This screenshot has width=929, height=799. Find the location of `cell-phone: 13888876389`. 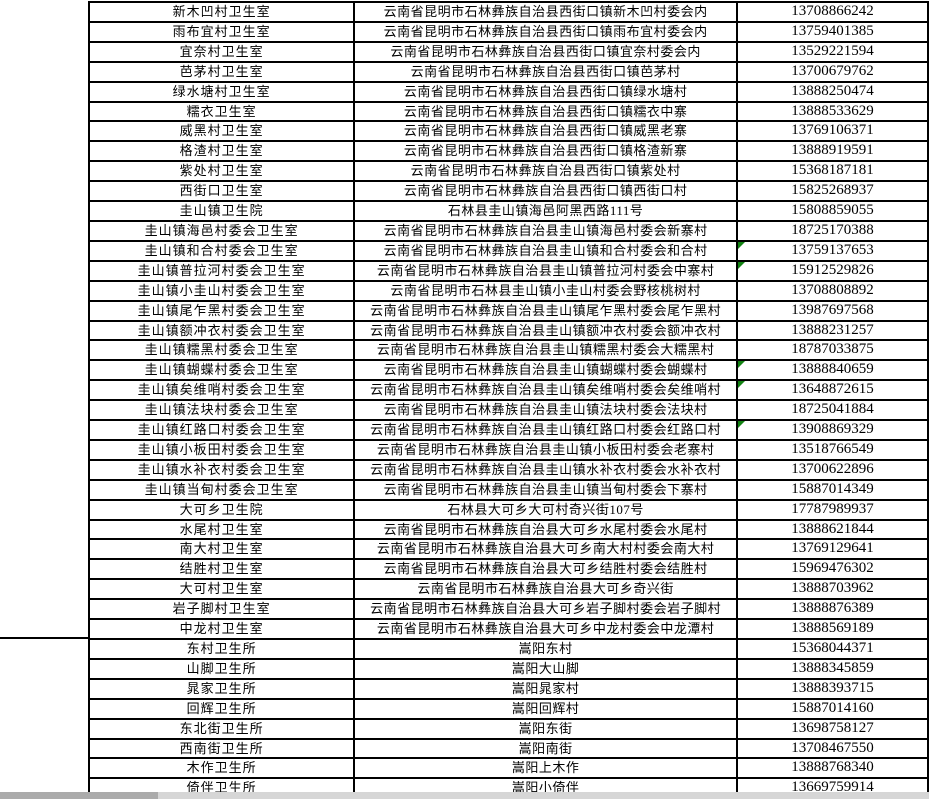

cell-phone: 13888876389 is located at coordinates (832, 609).